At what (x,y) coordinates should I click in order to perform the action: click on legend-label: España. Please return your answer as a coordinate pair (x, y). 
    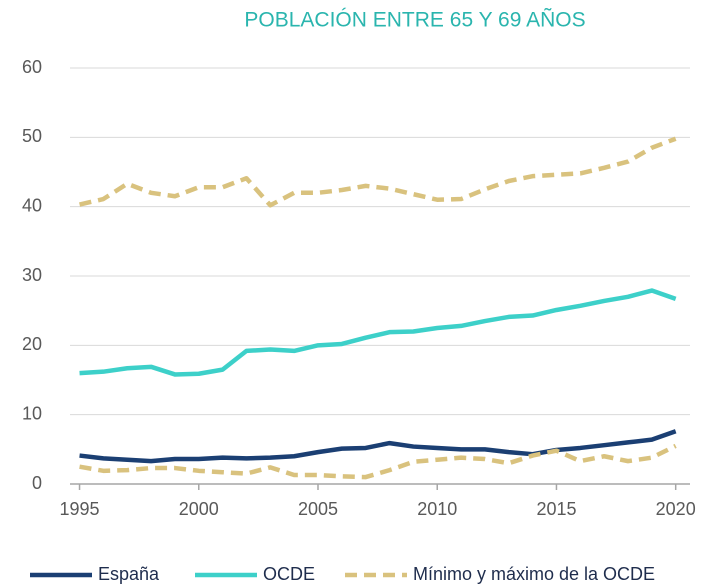
    Looking at the image, I should click on (129, 574).